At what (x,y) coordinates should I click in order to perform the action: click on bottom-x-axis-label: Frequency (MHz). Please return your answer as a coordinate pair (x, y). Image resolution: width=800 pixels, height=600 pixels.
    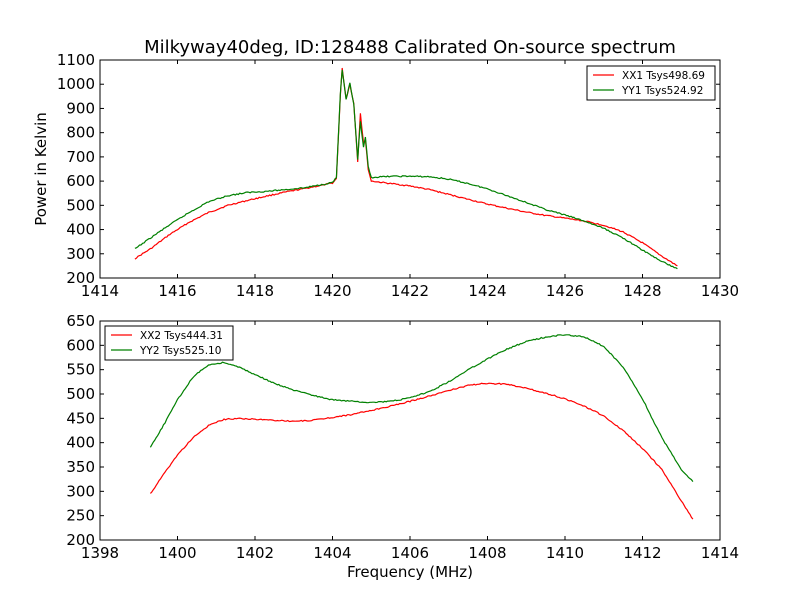
    Looking at the image, I should click on (410, 572).